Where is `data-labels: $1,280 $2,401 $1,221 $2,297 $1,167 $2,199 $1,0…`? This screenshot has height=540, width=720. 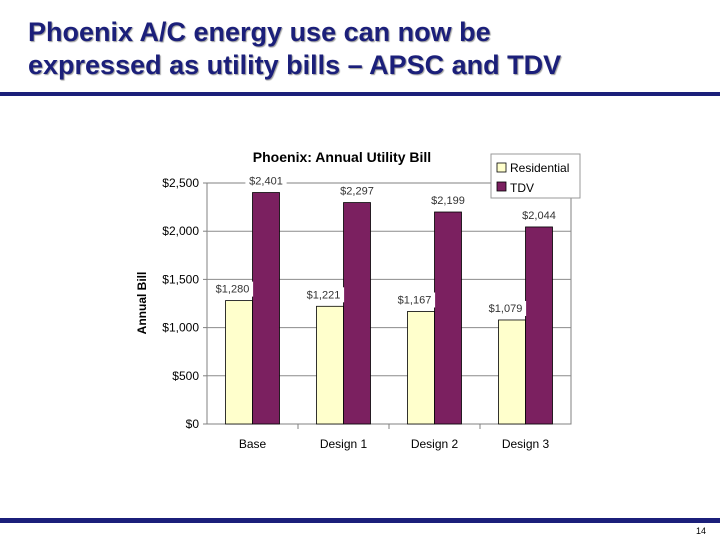 data-labels: $1,280 $2,401 $1,221 $2,297 $1,167 $2,199 $1,0… is located at coordinates (385, 244).